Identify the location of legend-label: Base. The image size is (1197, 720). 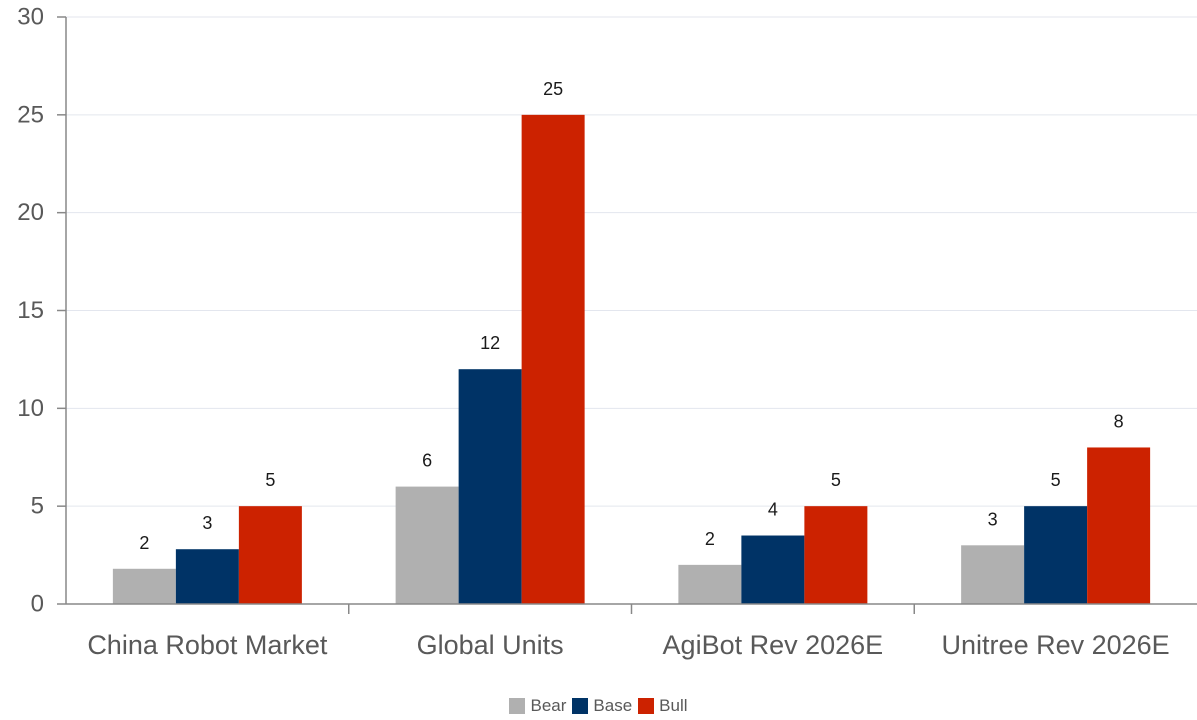
(613, 705).